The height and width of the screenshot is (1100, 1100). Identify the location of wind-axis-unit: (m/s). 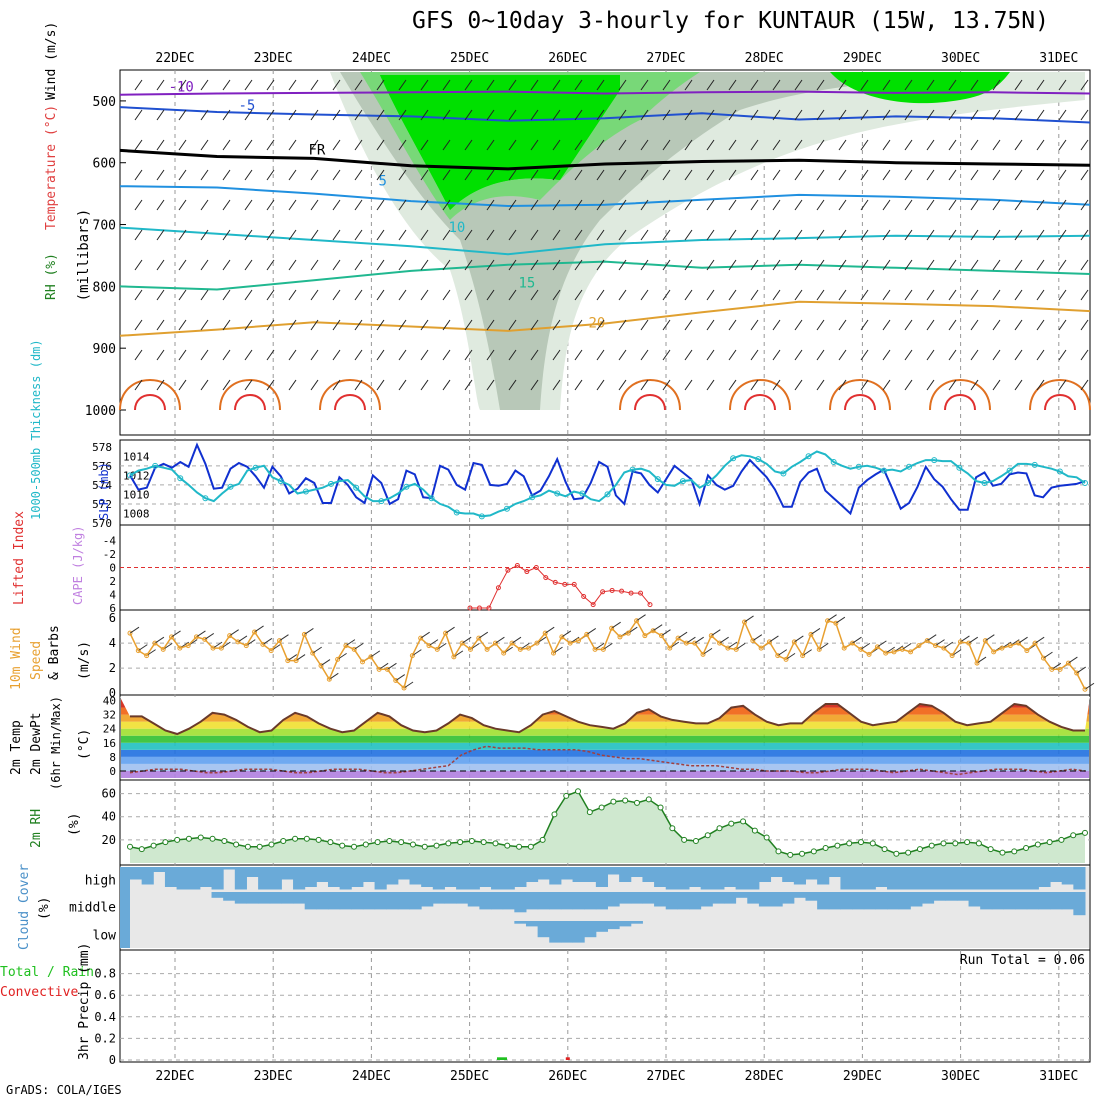
(84, 660).